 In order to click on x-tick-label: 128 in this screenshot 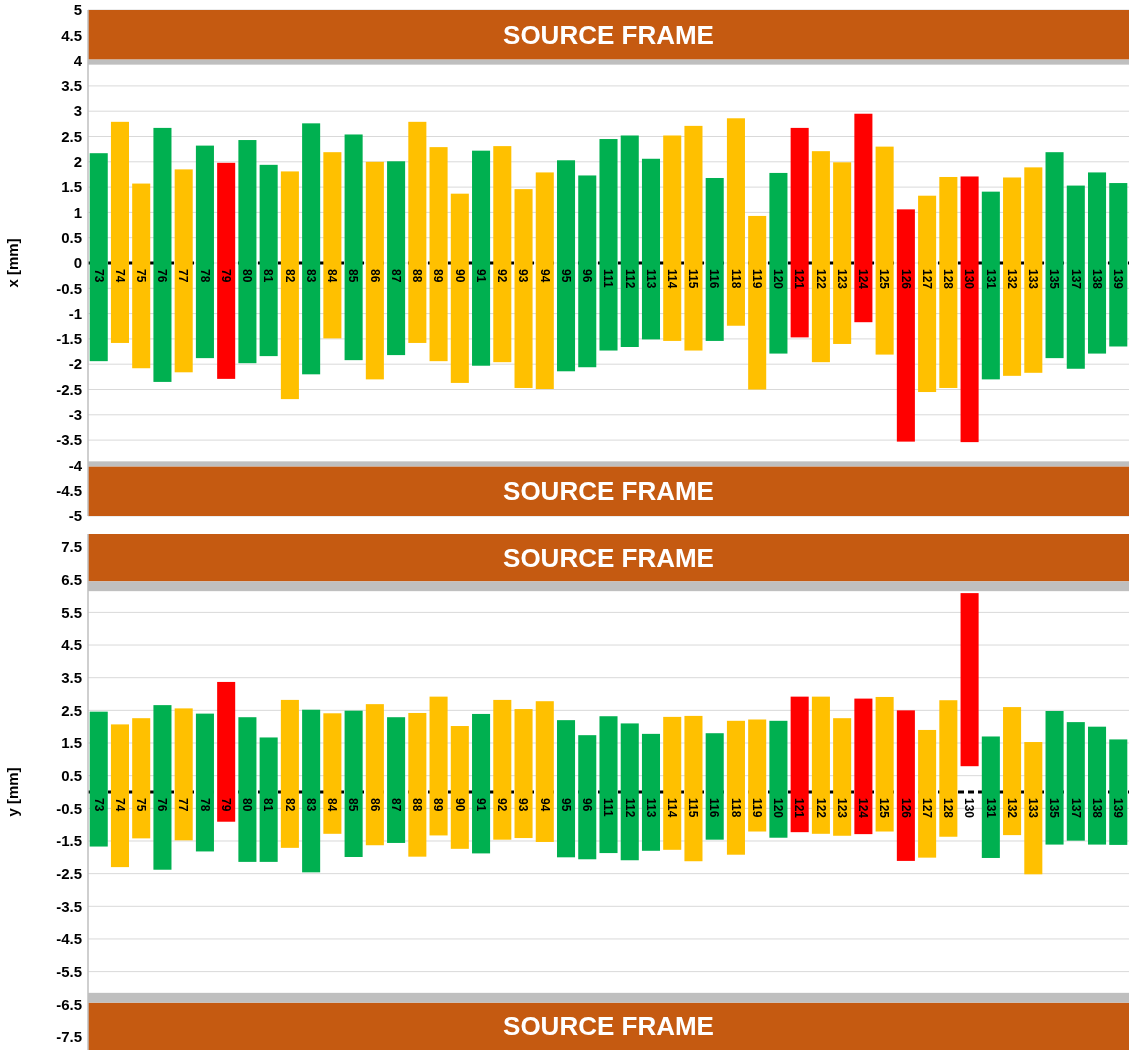, I will do `click(948, 808)`.